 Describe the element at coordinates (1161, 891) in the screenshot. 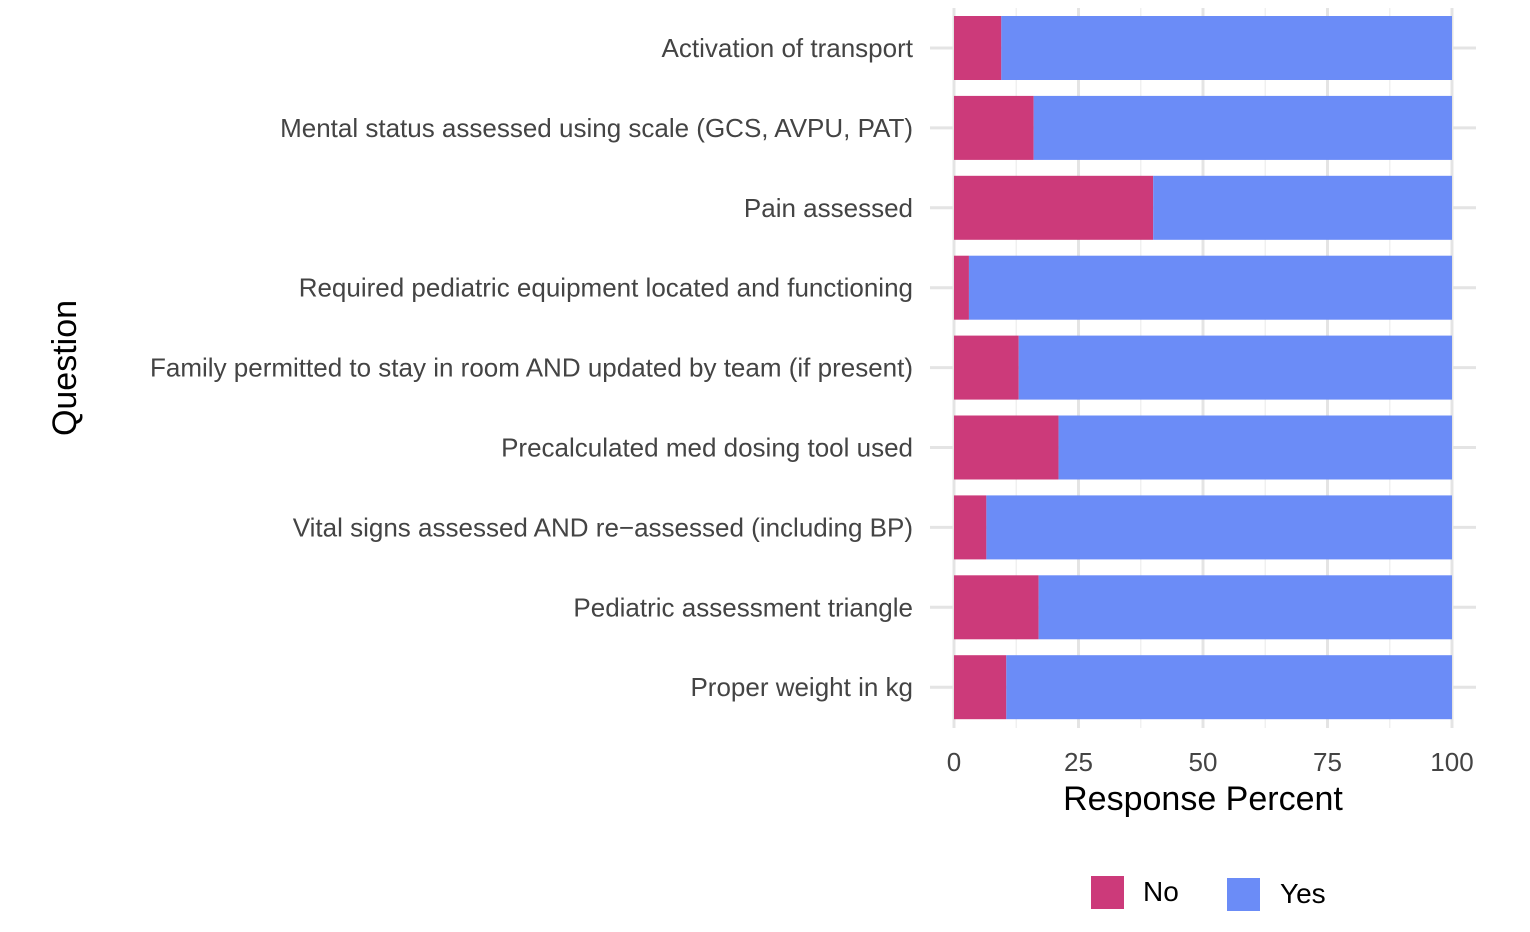

I see `legend-label-no: No` at that location.